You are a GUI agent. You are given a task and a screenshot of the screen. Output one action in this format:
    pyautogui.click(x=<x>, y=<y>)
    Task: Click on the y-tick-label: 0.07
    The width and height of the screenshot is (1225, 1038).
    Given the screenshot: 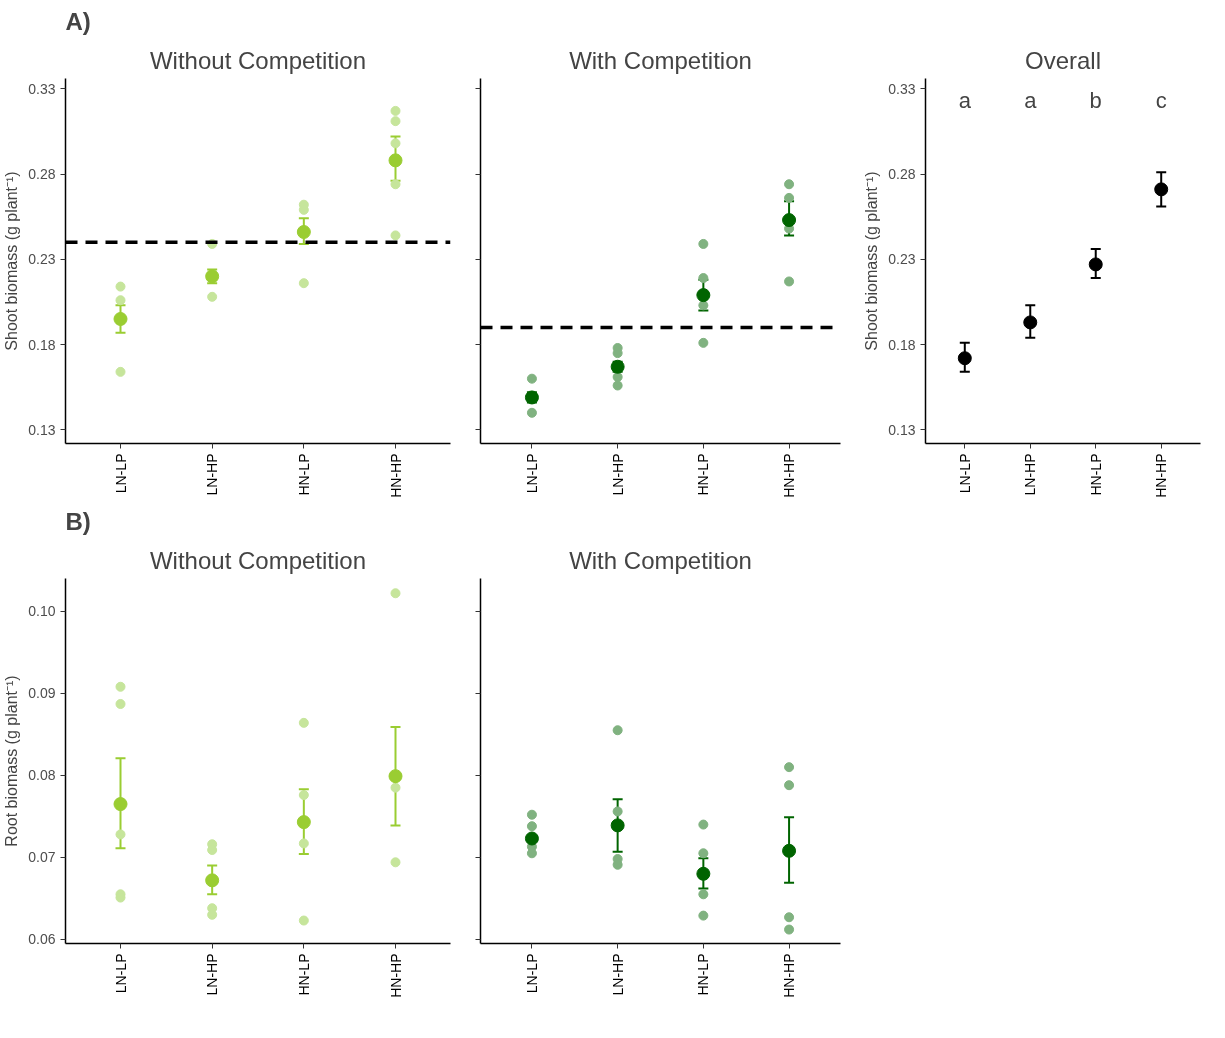 What is the action you would take?
    pyautogui.click(x=42, y=857)
    